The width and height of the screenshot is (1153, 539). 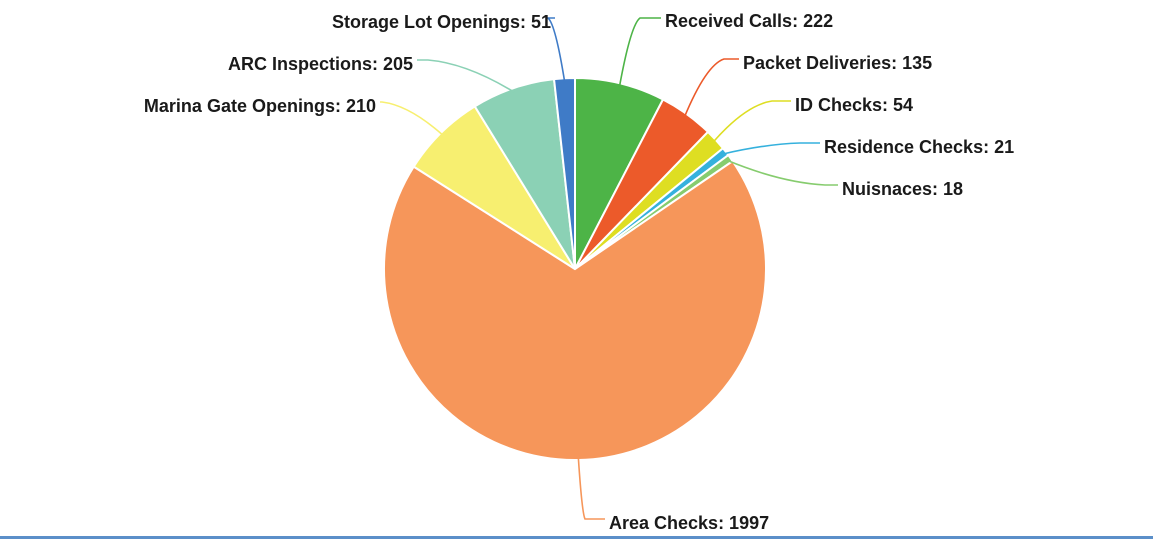 What do you see at coordinates (555, 50) in the screenshot?
I see `leader-line-storage-lot-openings` at bounding box center [555, 50].